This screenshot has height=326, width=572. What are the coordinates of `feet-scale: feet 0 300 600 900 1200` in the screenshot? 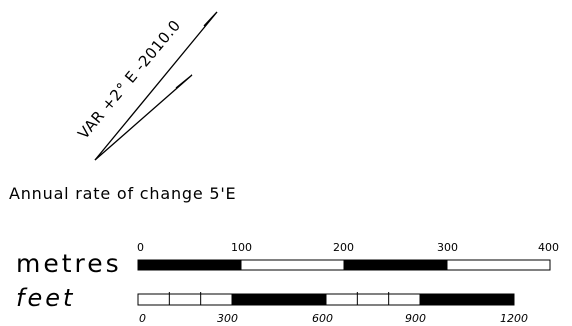 It's located at (272, 304).